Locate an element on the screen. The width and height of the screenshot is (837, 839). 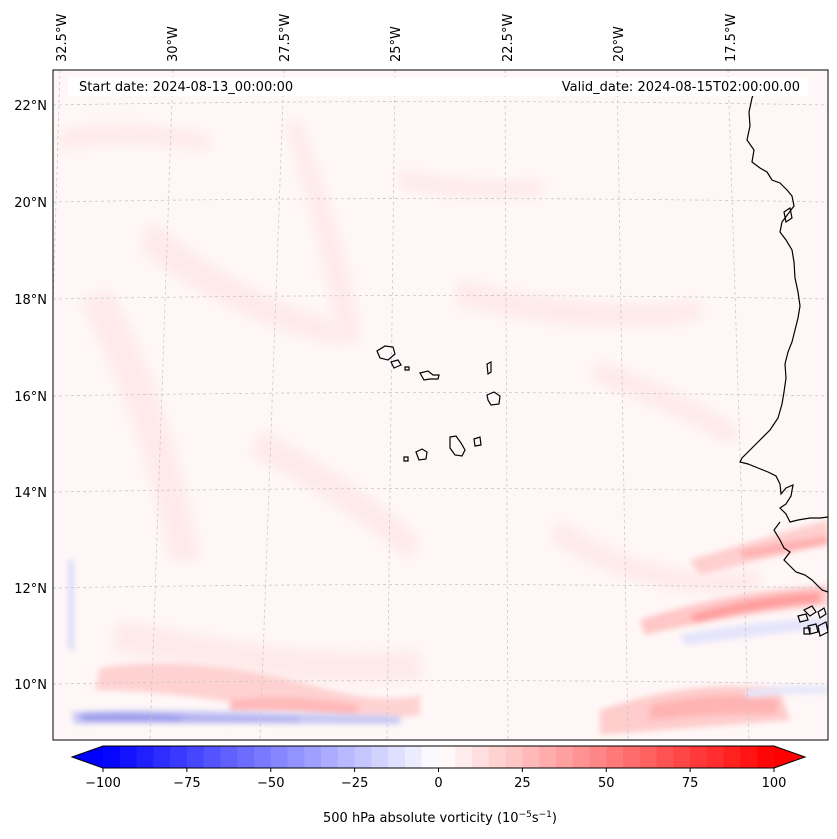
valid-date: Valid_date: 2024-08-15T02:00:00.00 is located at coordinates (681, 87).